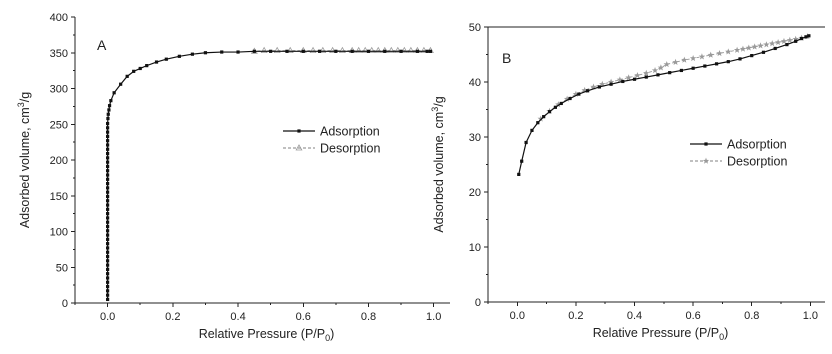 The width and height of the screenshot is (832, 354). What do you see at coordinates (738, 153) in the screenshot?
I see `legend: Adsorption Desorption` at bounding box center [738, 153].